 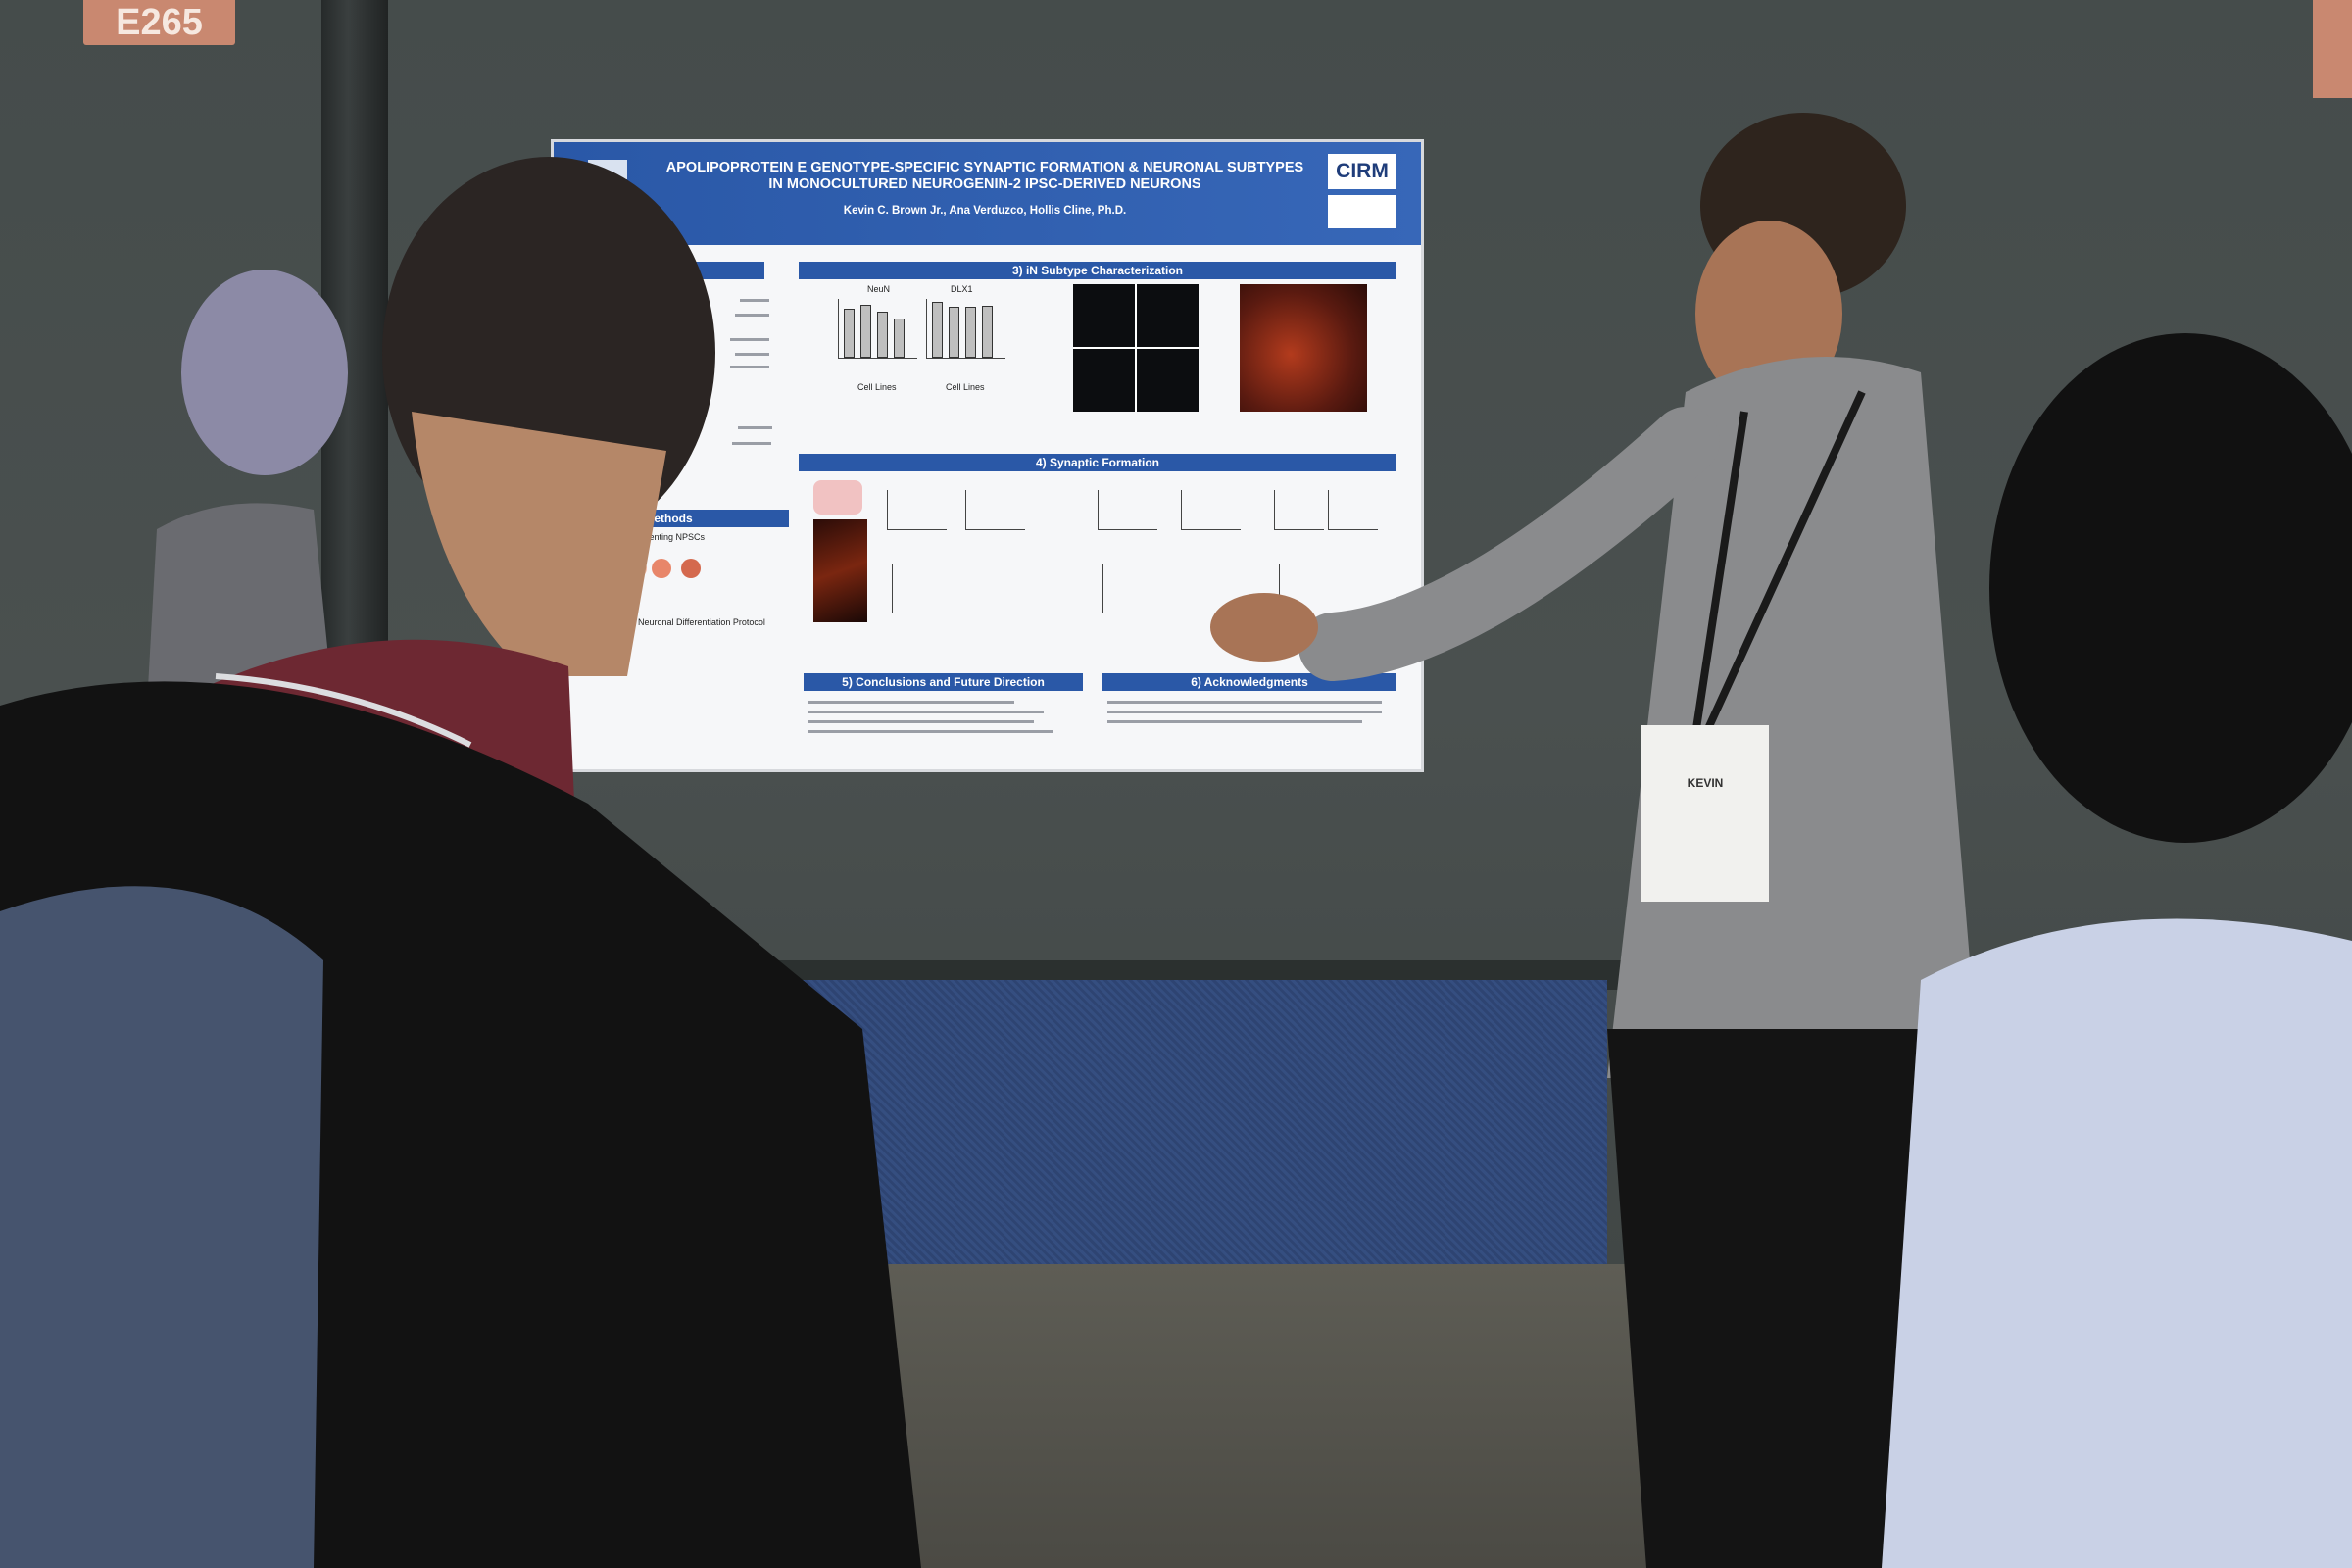 I want to click on microscopy-grid, so click(x=1136, y=348).